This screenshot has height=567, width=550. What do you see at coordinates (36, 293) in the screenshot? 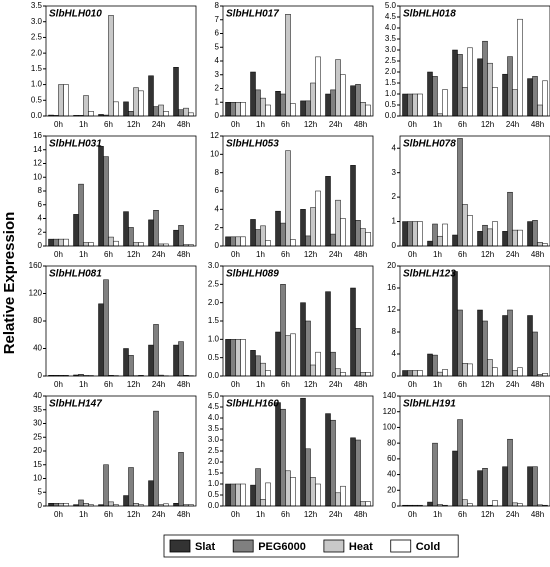
I see `y-tick-label: 120` at bounding box center [36, 293].